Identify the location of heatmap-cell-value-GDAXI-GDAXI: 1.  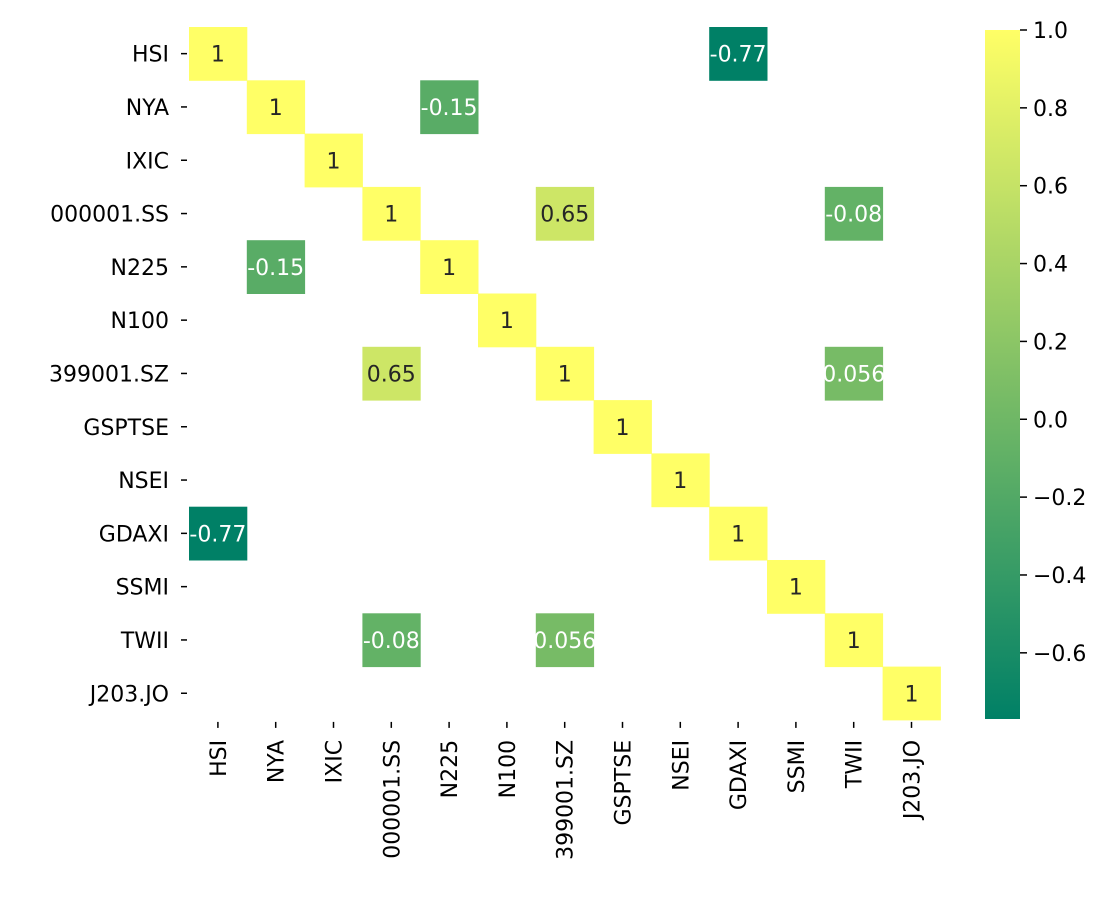
(738, 534).